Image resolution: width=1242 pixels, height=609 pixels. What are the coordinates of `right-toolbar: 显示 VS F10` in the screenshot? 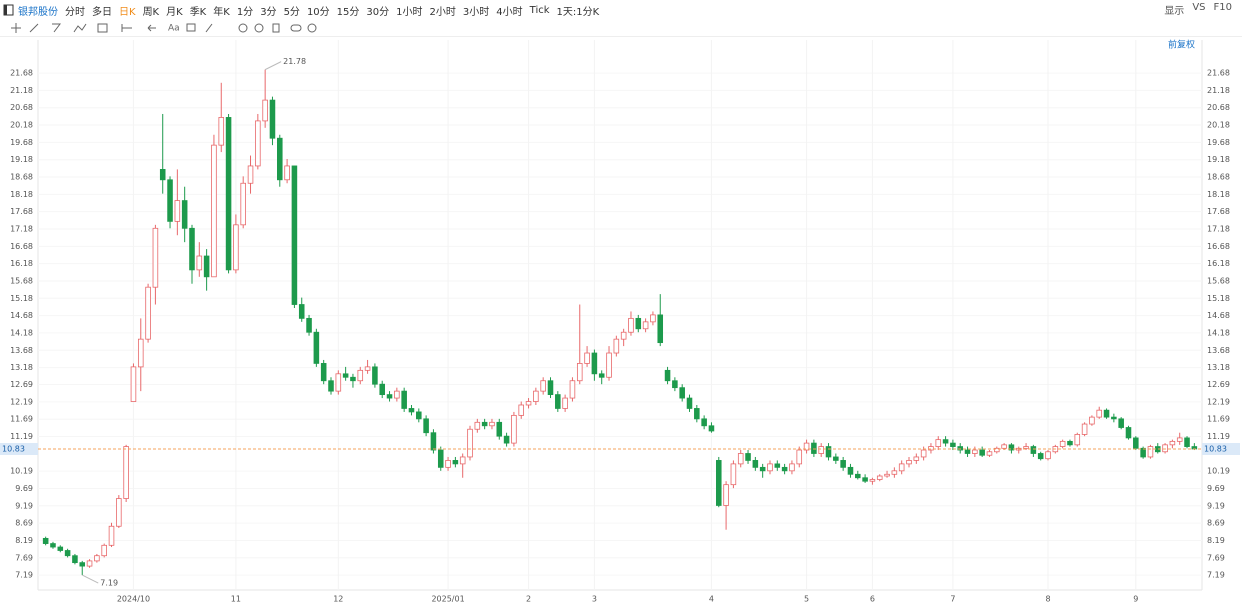 It's located at (1198, 9).